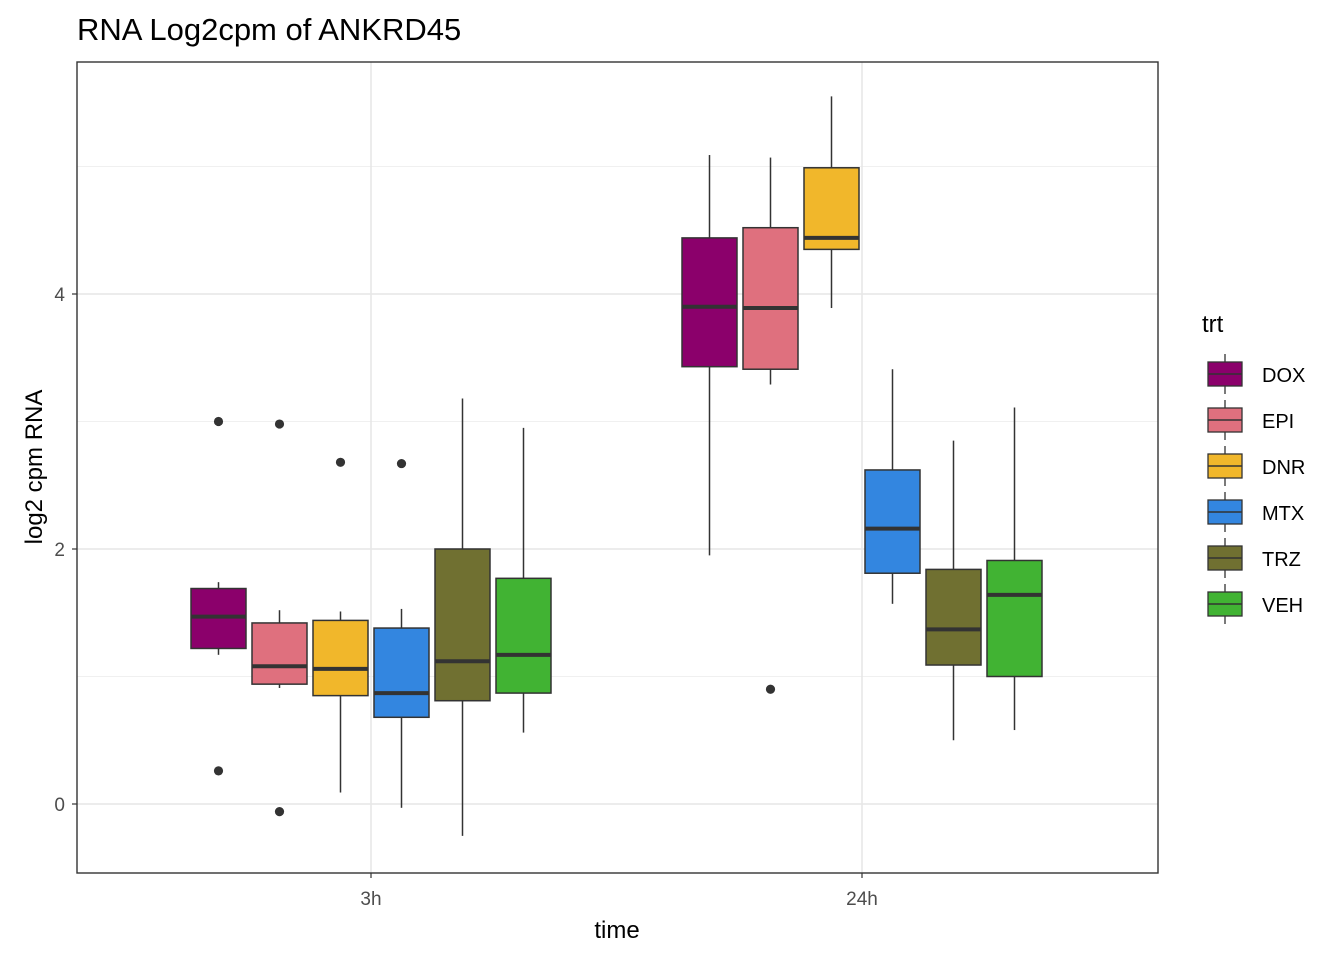 This screenshot has height=960, width=1344. Describe the element at coordinates (65, 550) in the screenshot. I see `y-axis: 0 2 4` at that location.